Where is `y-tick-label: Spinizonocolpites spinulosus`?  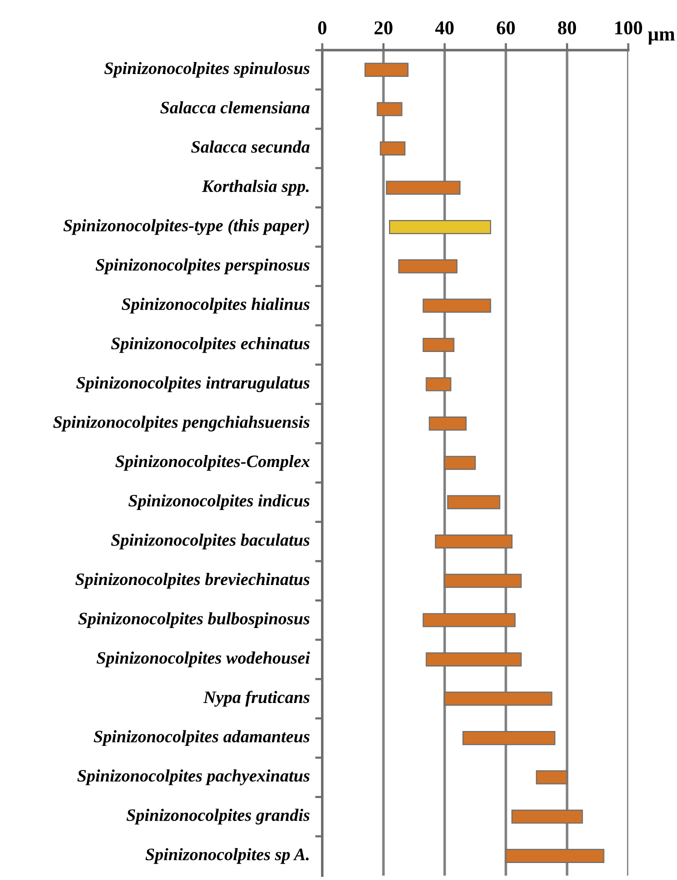 y-tick-label: Spinizonocolpites spinulosus is located at coordinates (207, 70).